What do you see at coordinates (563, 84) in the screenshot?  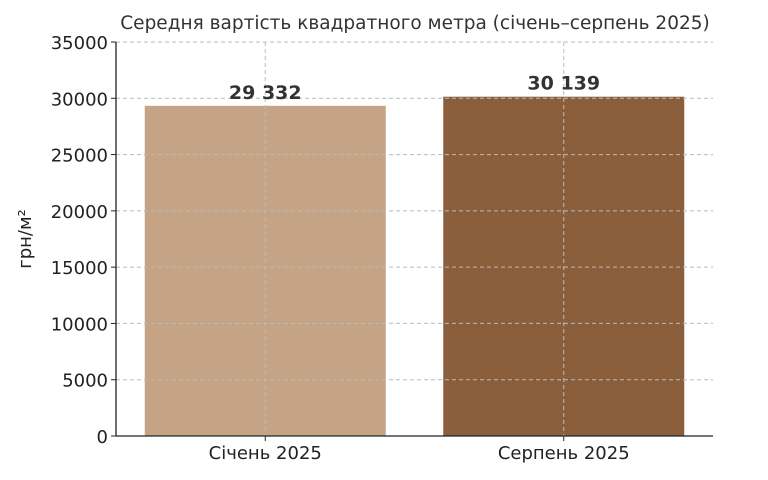 I see `data-label: 30 139` at bounding box center [563, 84].